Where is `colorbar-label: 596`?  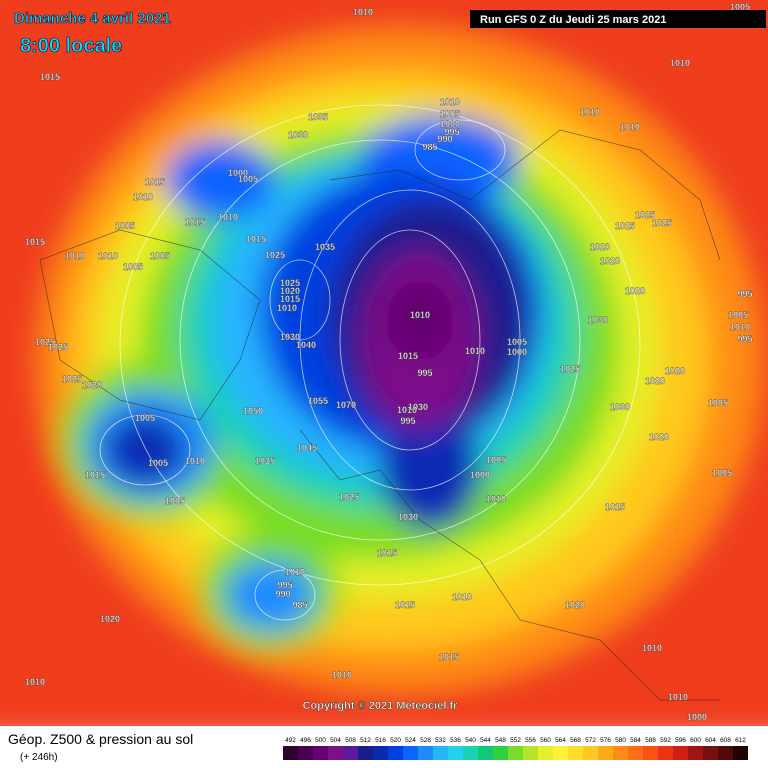 colorbar-label: 596 is located at coordinates (680, 740).